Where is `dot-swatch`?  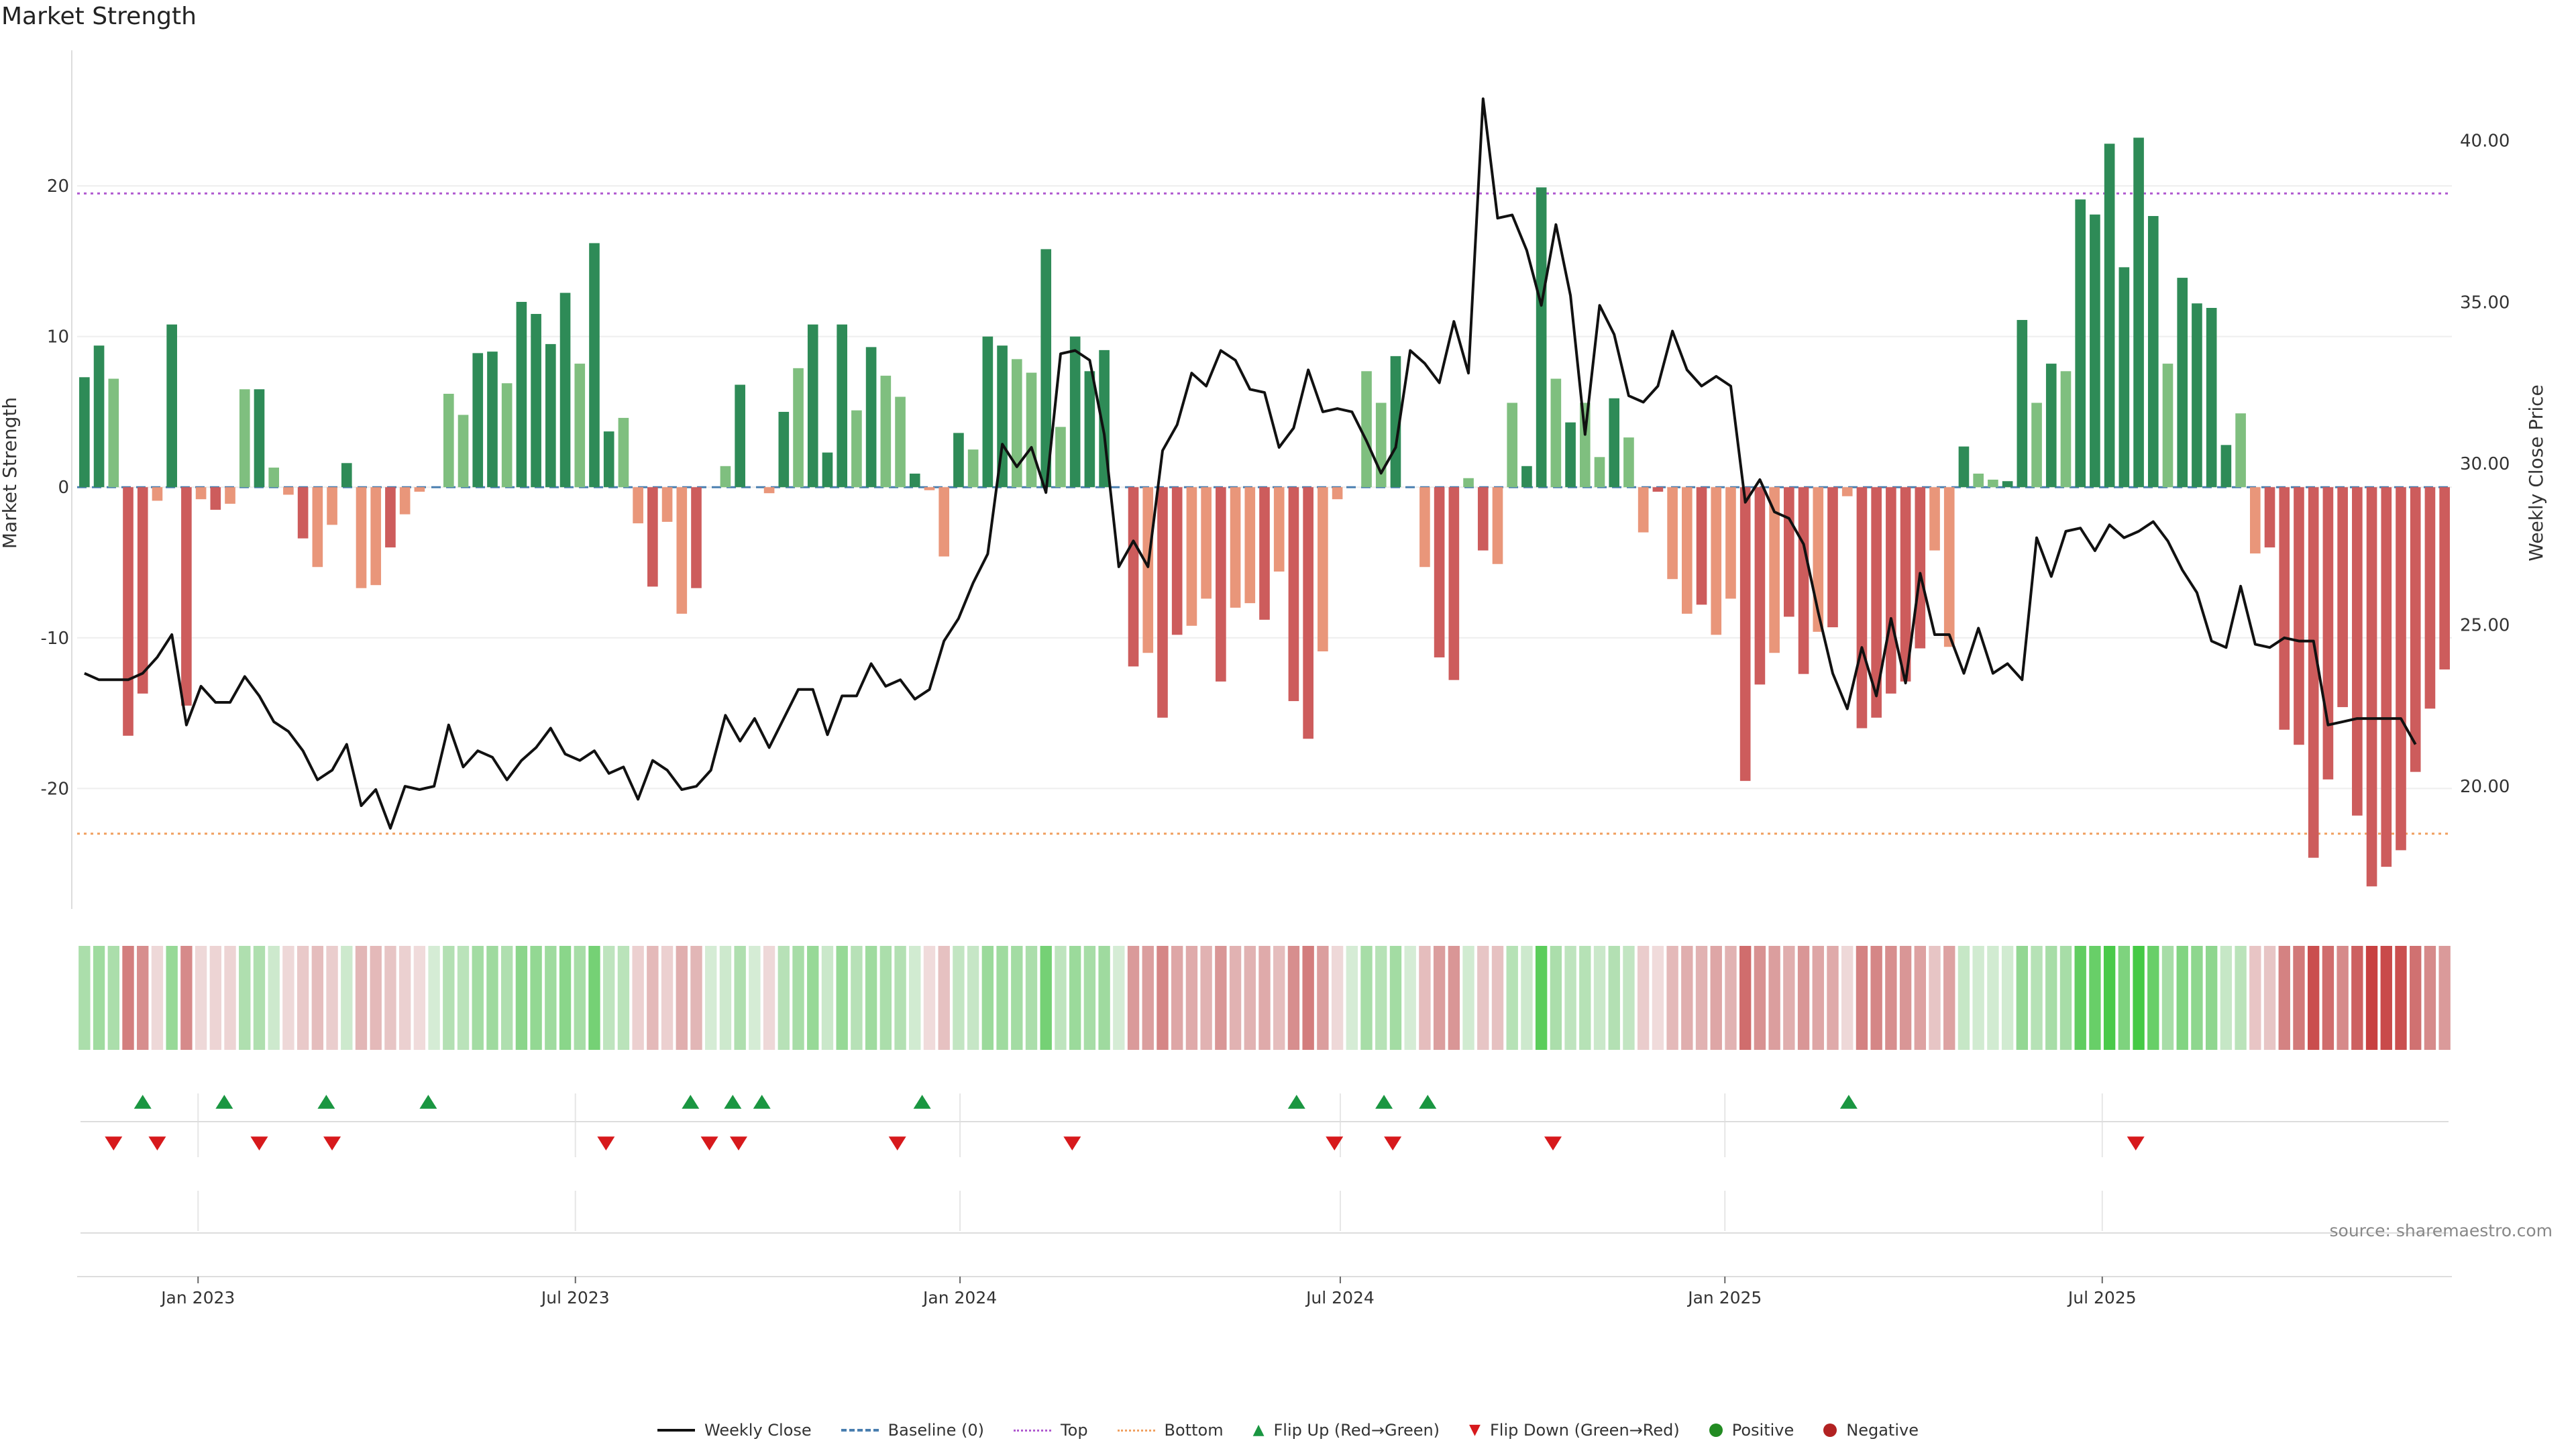 dot-swatch is located at coordinates (1033, 1430).